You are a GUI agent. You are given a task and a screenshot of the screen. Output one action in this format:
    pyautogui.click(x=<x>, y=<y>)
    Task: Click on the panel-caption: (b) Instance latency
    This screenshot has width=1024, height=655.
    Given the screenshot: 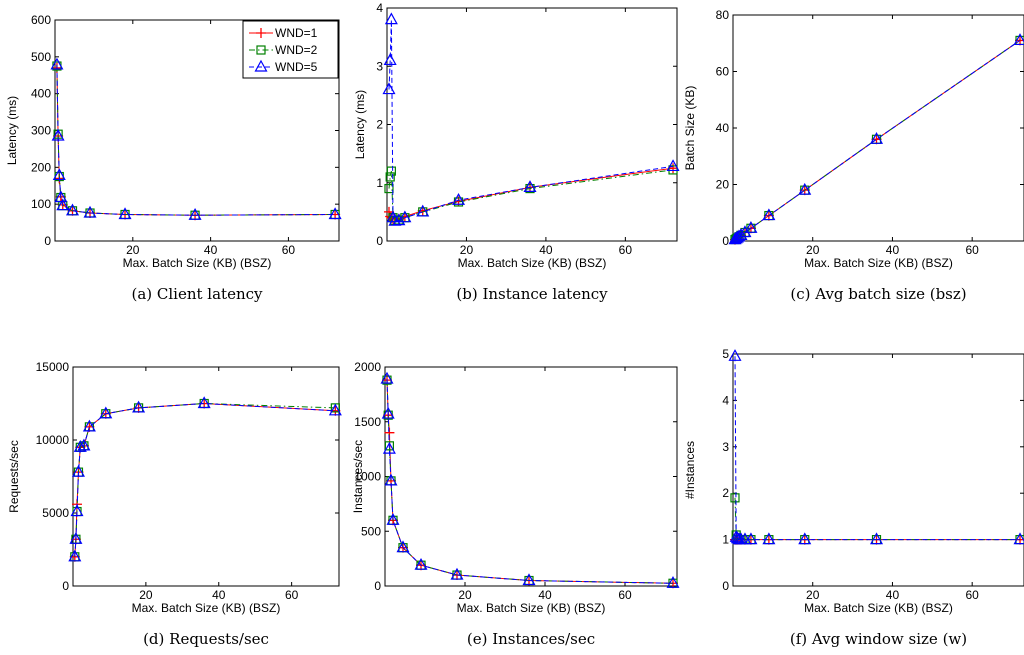 What is the action you would take?
    pyautogui.click(x=532, y=294)
    